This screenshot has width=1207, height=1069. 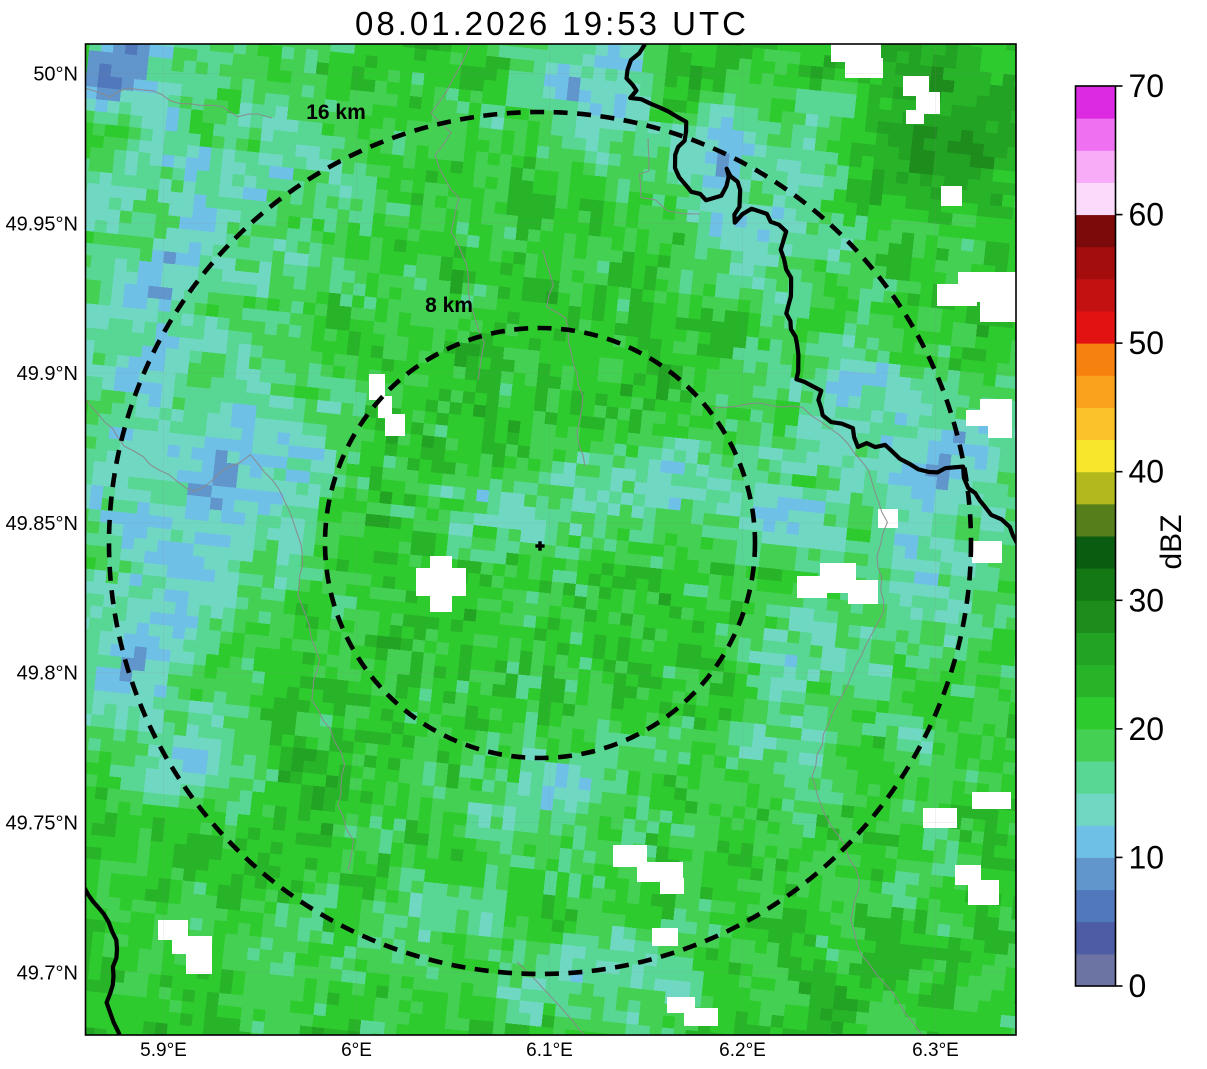 I want to click on svg-text: 5.9°E, so click(x=163, y=1050).